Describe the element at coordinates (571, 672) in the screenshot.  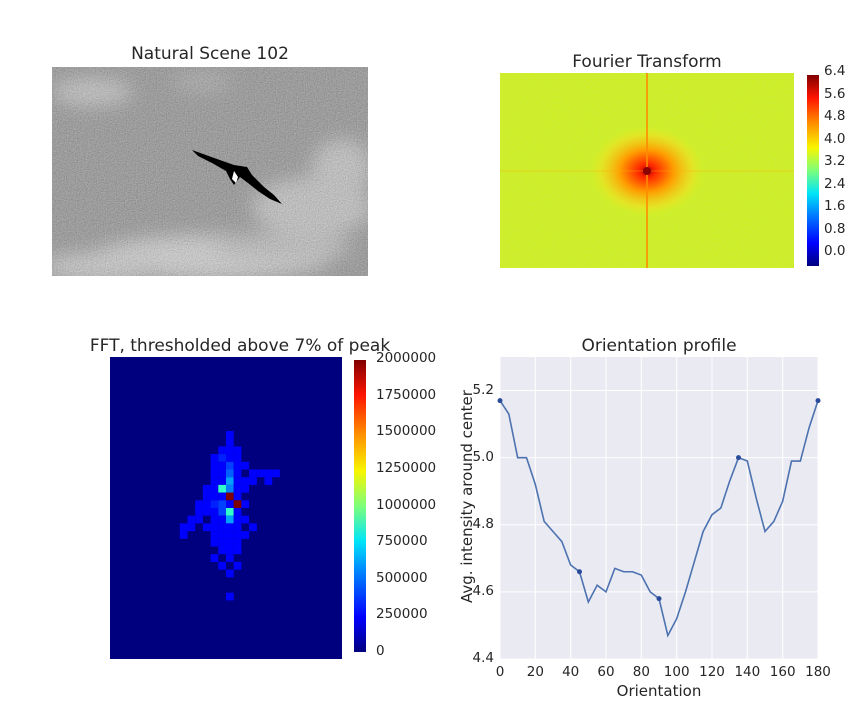
I see `x-tick-label: 40` at that location.